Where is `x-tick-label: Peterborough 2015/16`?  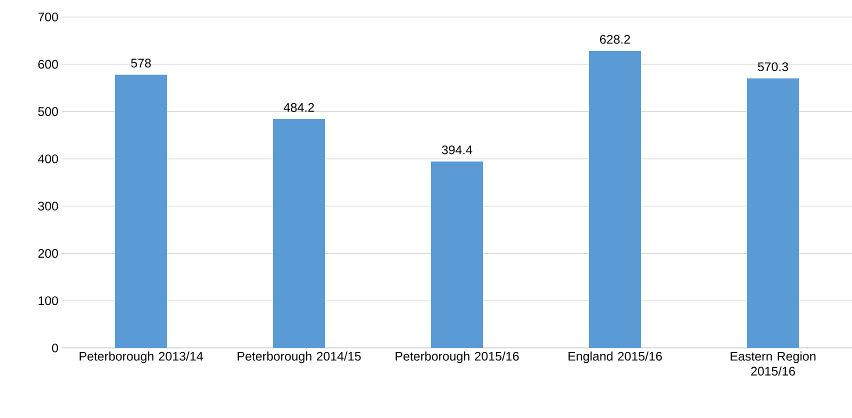 x-tick-label: Peterborough 2015/16 is located at coordinates (457, 358).